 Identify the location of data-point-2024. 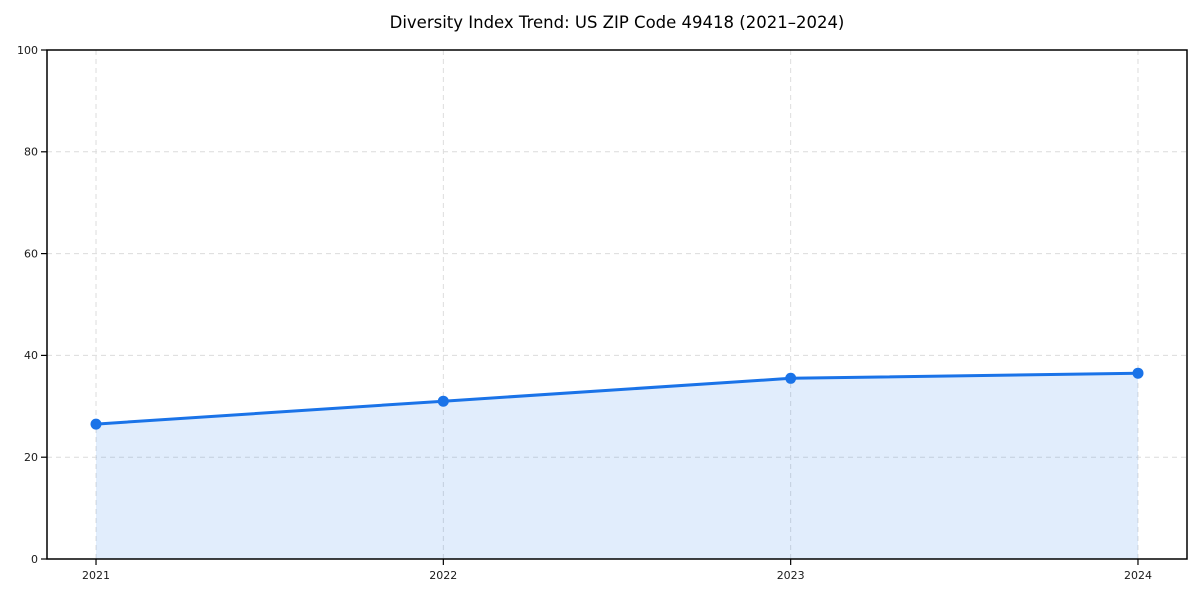
(1138, 373).